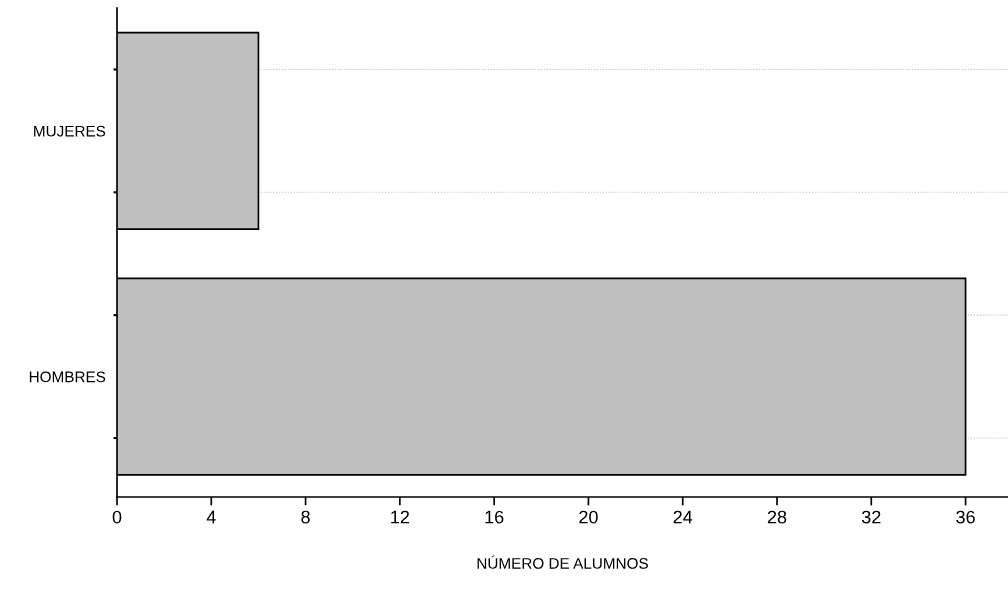 The image size is (1008, 589). Describe the element at coordinates (588, 517) in the screenshot. I see `x-tick-label: 20` at that location.